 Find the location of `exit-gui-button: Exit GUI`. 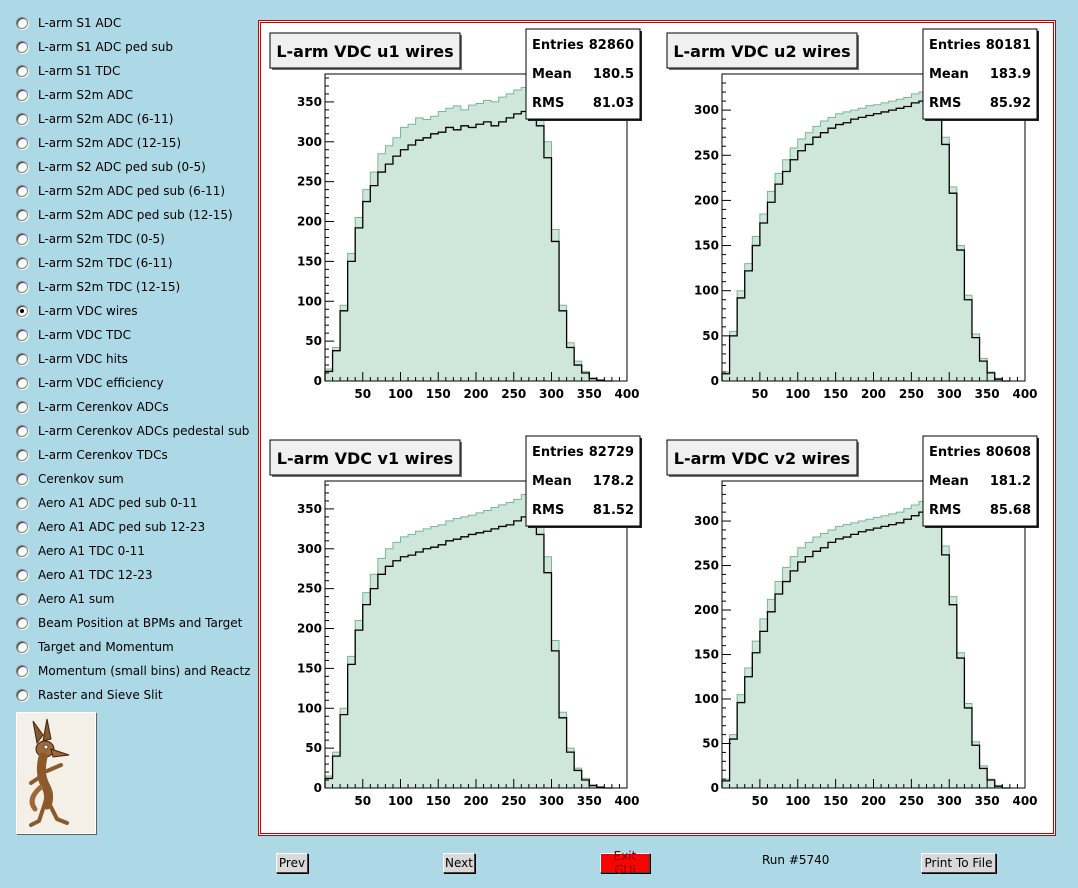

exit-gui-button: Exit GUI is located at coordinates (625, 863).